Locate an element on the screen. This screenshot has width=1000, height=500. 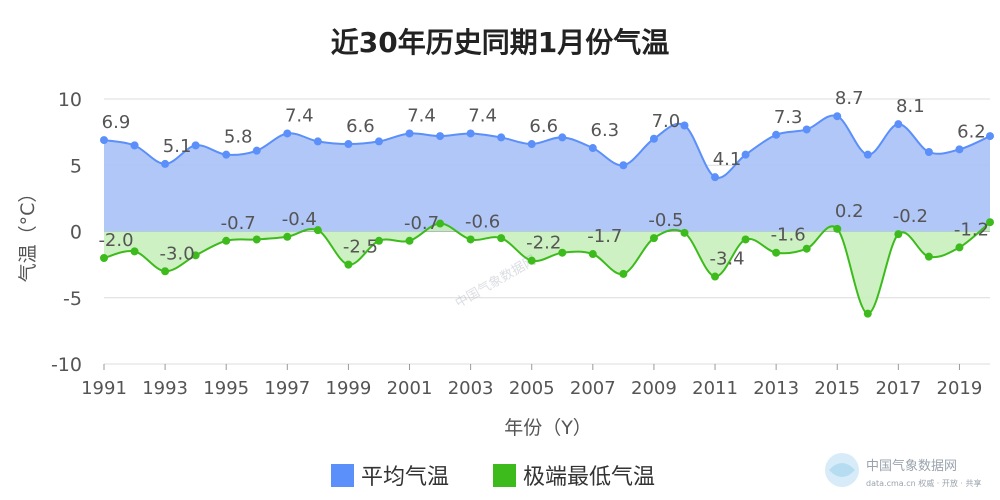
data-label-average: 7.4 is located at coordinates (421, 115).